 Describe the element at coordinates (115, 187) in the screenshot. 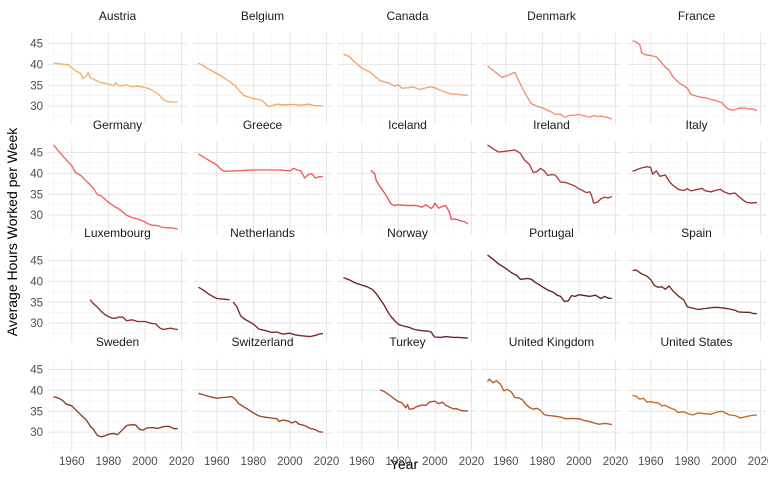

I see `series-line-germany` at that location.